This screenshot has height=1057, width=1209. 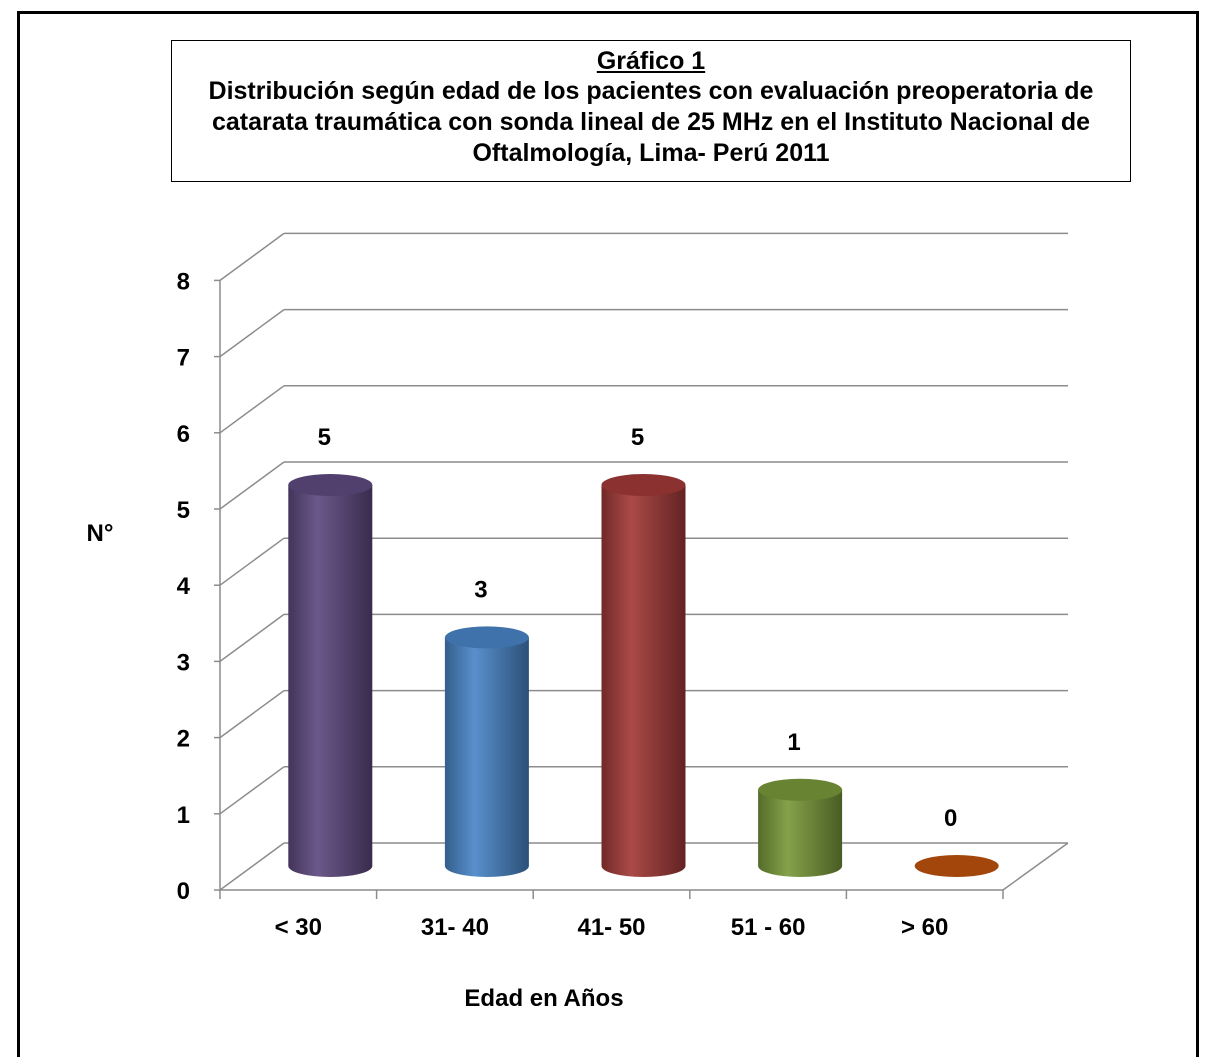 What do you see at coordinates (184, 586) in the screenshot?
I see `y-tick-label: 4` at bounding box center [184, 586].